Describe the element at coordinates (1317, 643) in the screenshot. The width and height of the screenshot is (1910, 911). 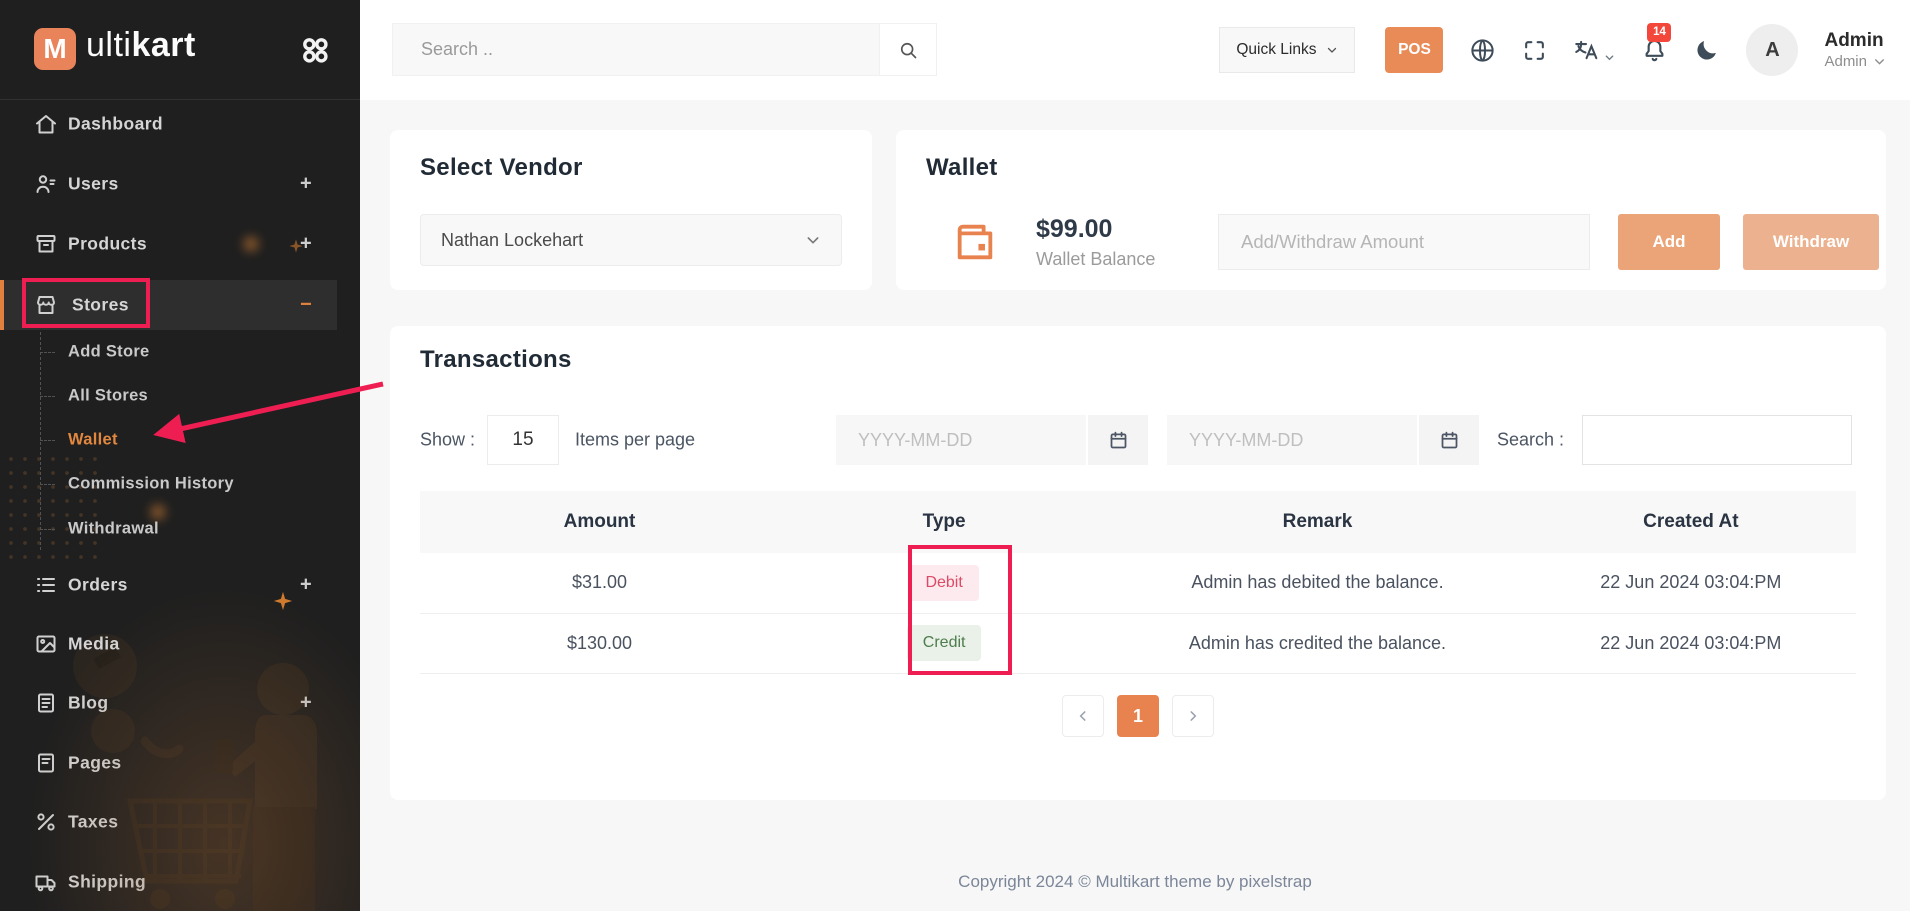
I see `cell-remark: Admin has credited the balance.` at that location.